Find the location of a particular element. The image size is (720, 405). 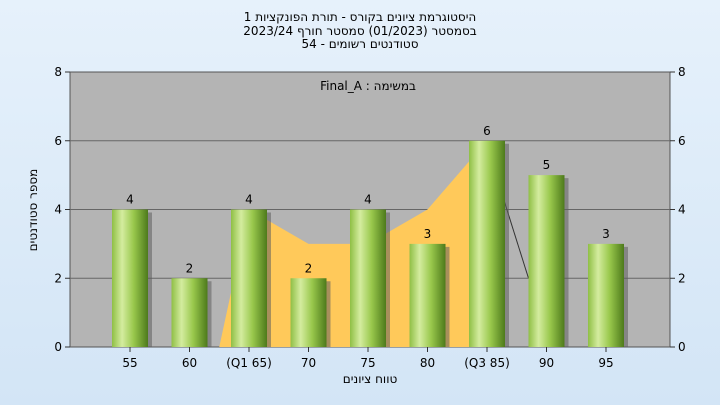

x-tick-label: 90 is located at coordinates (546, 363).